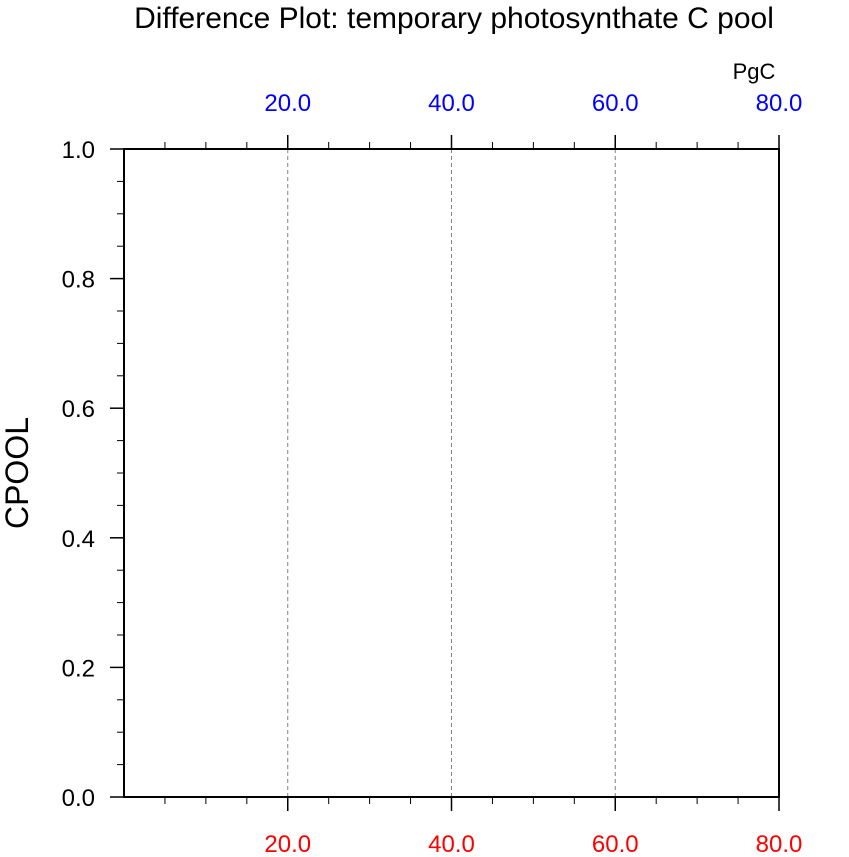 Image resolution: width=849 pixels, height=857 pixels. What do you see at coordinates (779, 103) in the screenshot?
I see `x-top-tick-label: 80.0` at bounding box center [779, 103].